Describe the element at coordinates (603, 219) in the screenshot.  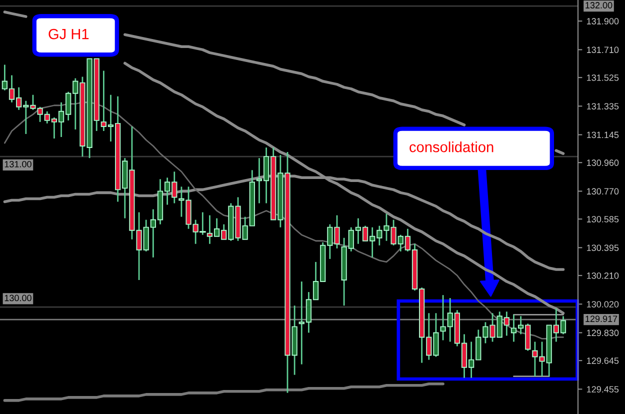
I see `y-tick-label: 130.585` at that location.